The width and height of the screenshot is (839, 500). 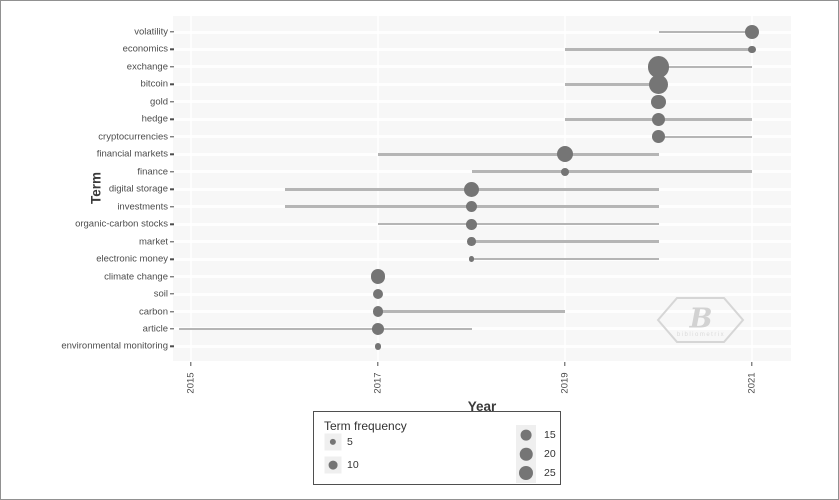 I want to click on y-tick-label: article, so click(x=155, y=329).